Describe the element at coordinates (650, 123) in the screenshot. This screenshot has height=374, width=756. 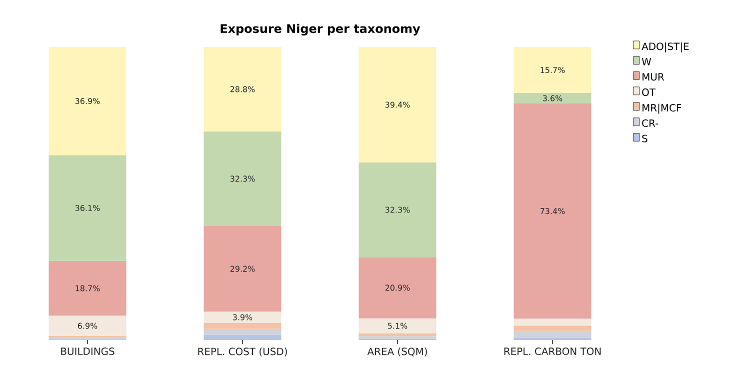
I see `legend-label: CR-` at that location.